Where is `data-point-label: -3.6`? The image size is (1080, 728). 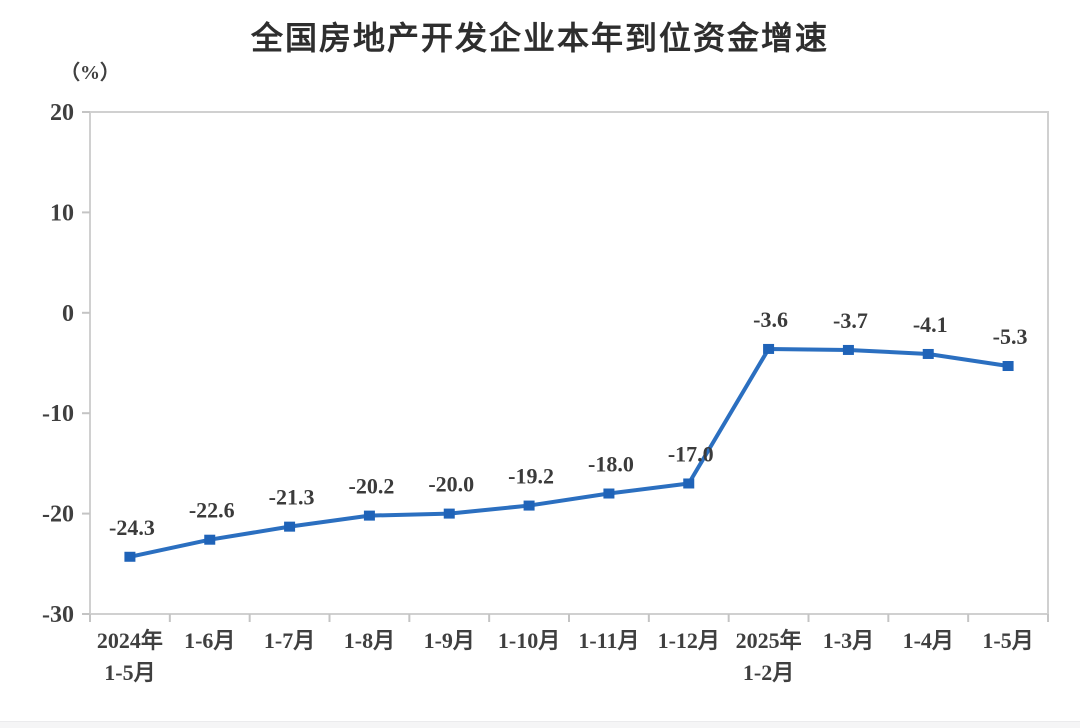
data-point-label: -3.6 is located at coordinates (770, 319).